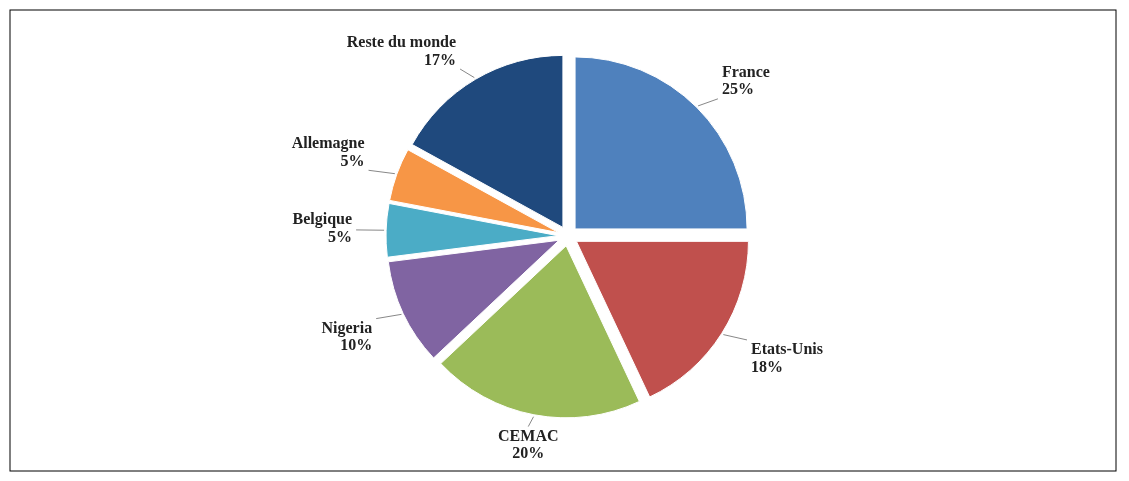 The image size is (1129, 481). Describe the element at coordinates (787, 348) in the screenshot. I see `slice-label: Etats-Unis` at that location.